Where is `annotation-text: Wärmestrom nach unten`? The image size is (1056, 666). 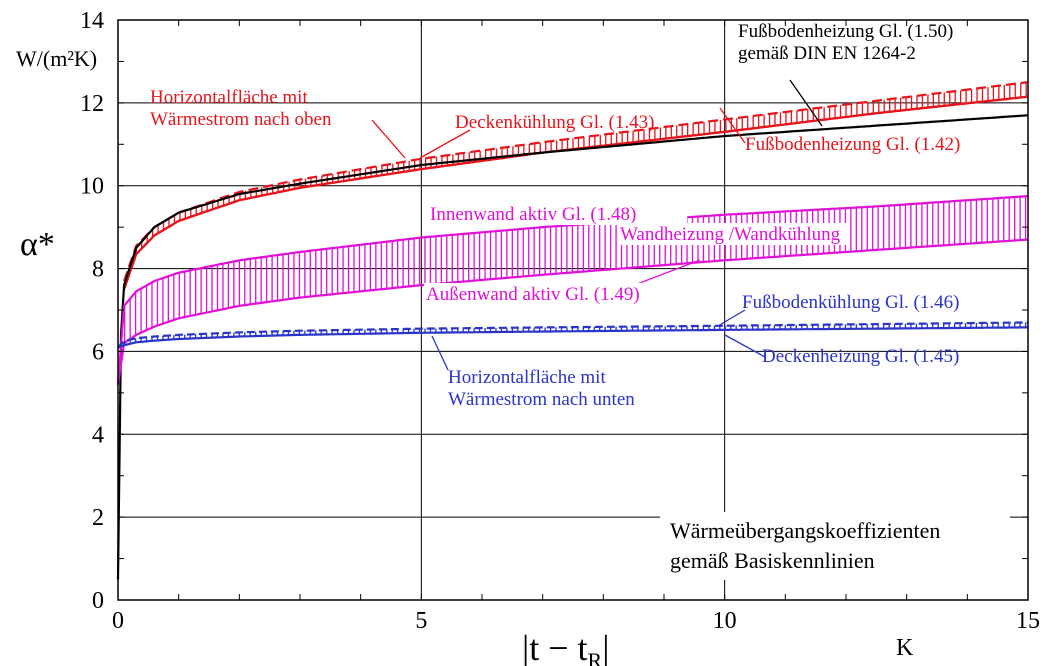
annotation-text: Wärmestrom nach unten is located at coordinates (541, 399).